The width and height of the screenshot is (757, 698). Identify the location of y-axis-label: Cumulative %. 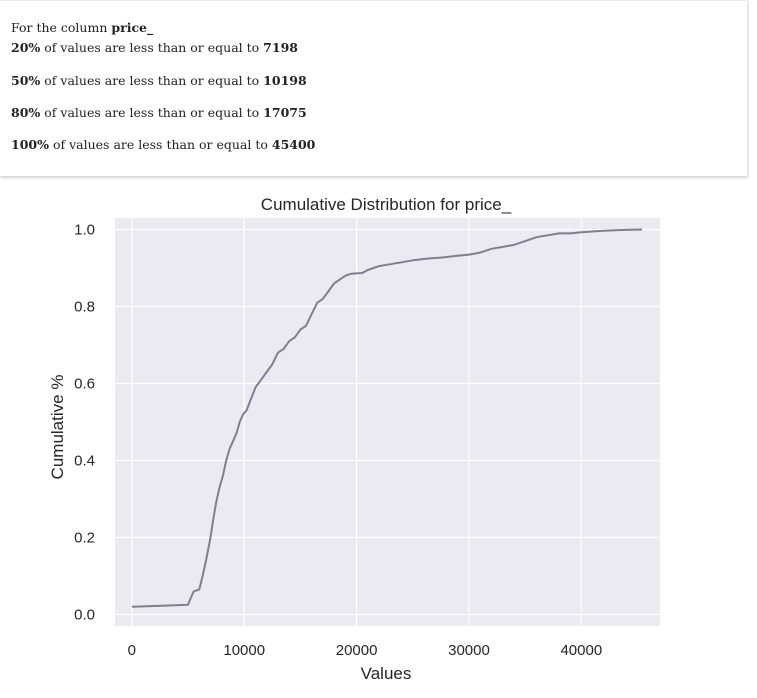
(57, 427).